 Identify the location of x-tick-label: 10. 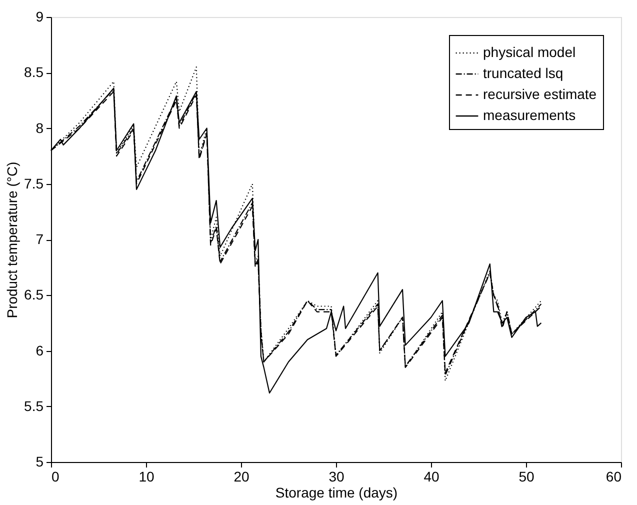
(146, 476).